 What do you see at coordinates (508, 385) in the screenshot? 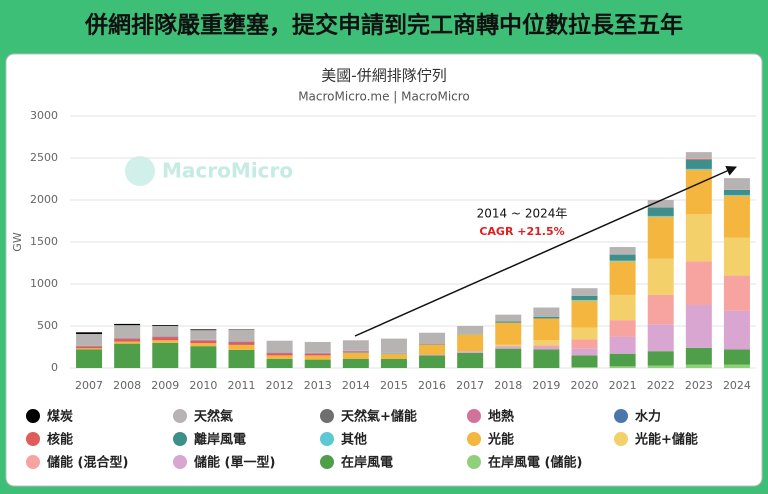
I see `x-tick-label: 2018` at bounding box center [508, 385].